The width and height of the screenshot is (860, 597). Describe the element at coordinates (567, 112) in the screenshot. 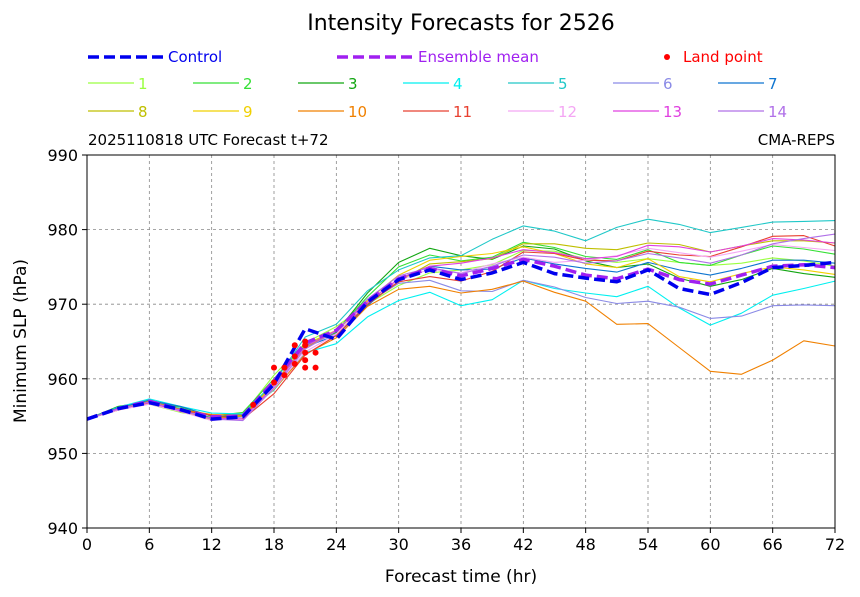

I see `legend-member-label: 12` at that location.